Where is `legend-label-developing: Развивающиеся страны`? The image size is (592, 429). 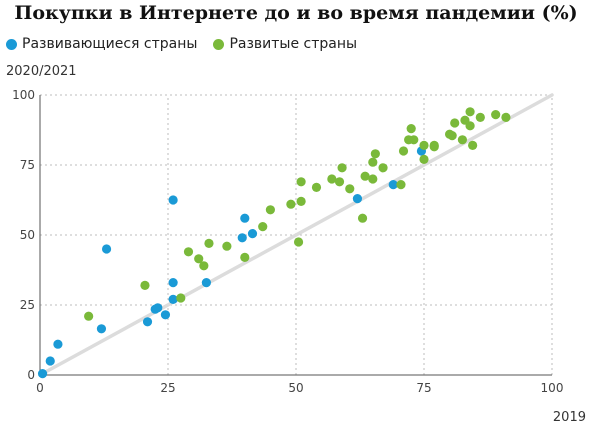 legend-label-developing: Развивающиеся страны is located at coordinates (110, 44).